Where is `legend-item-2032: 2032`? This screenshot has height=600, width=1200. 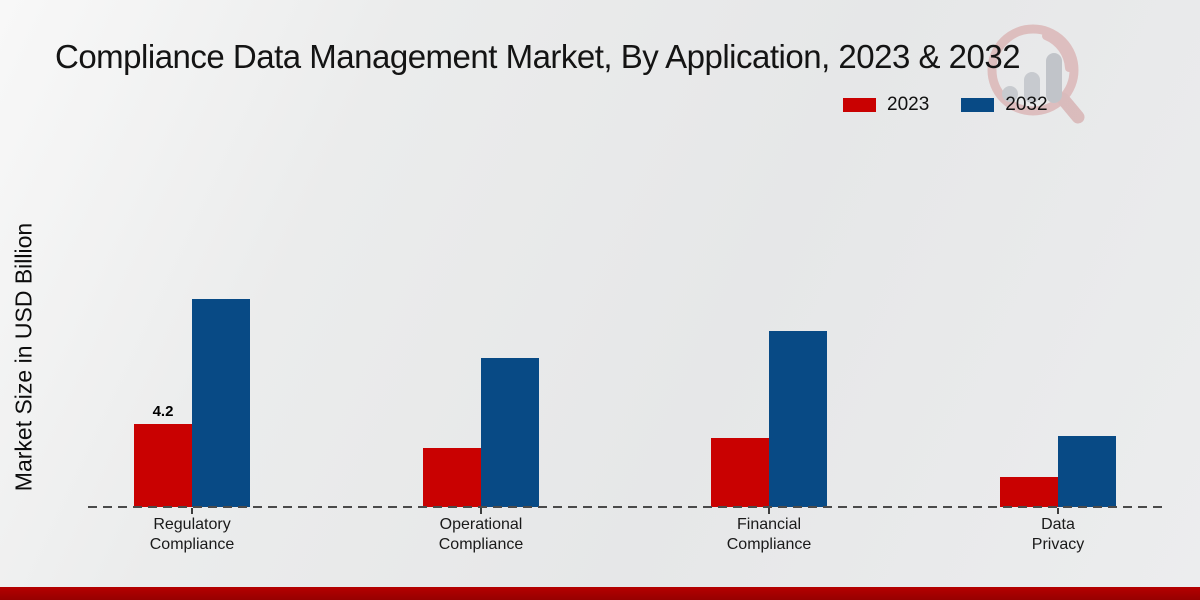 legend-item-2032: 2032 is located at coordinates (1004, 105).